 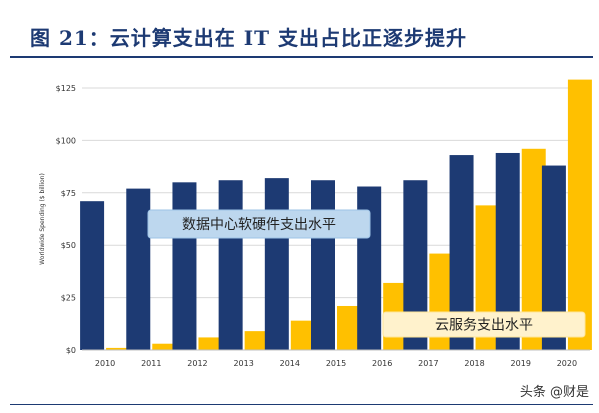 What do you see at coordinates (42, 219) in the screenshot?
I see `y-axis-label: Worldwide Spending ($ billion)` at bounding box center [42, 219].